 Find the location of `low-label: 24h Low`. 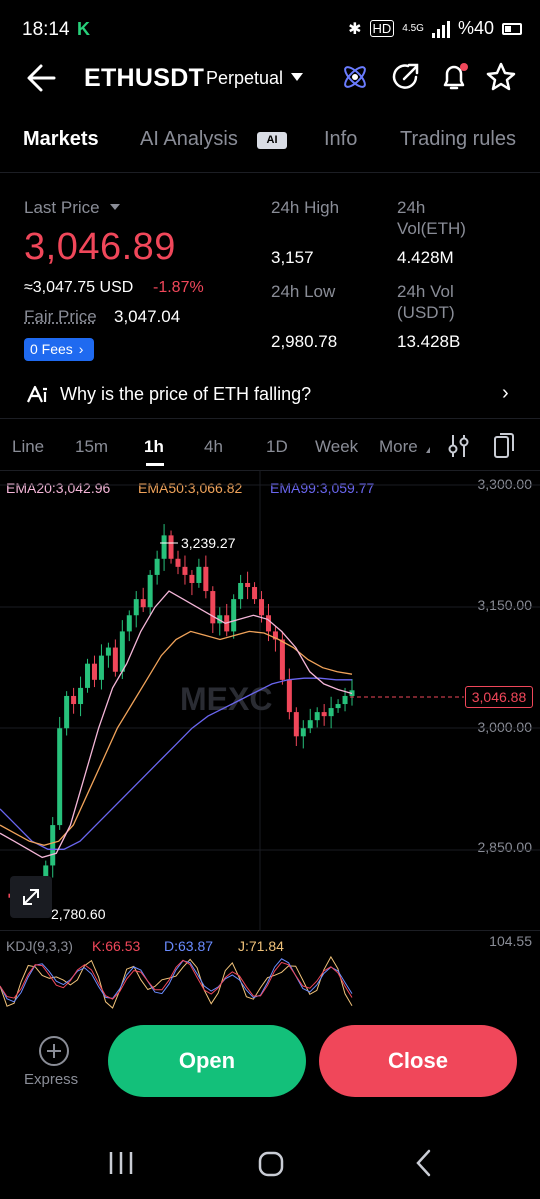

low-label: 24h Low is located at coordinates (303, 291).